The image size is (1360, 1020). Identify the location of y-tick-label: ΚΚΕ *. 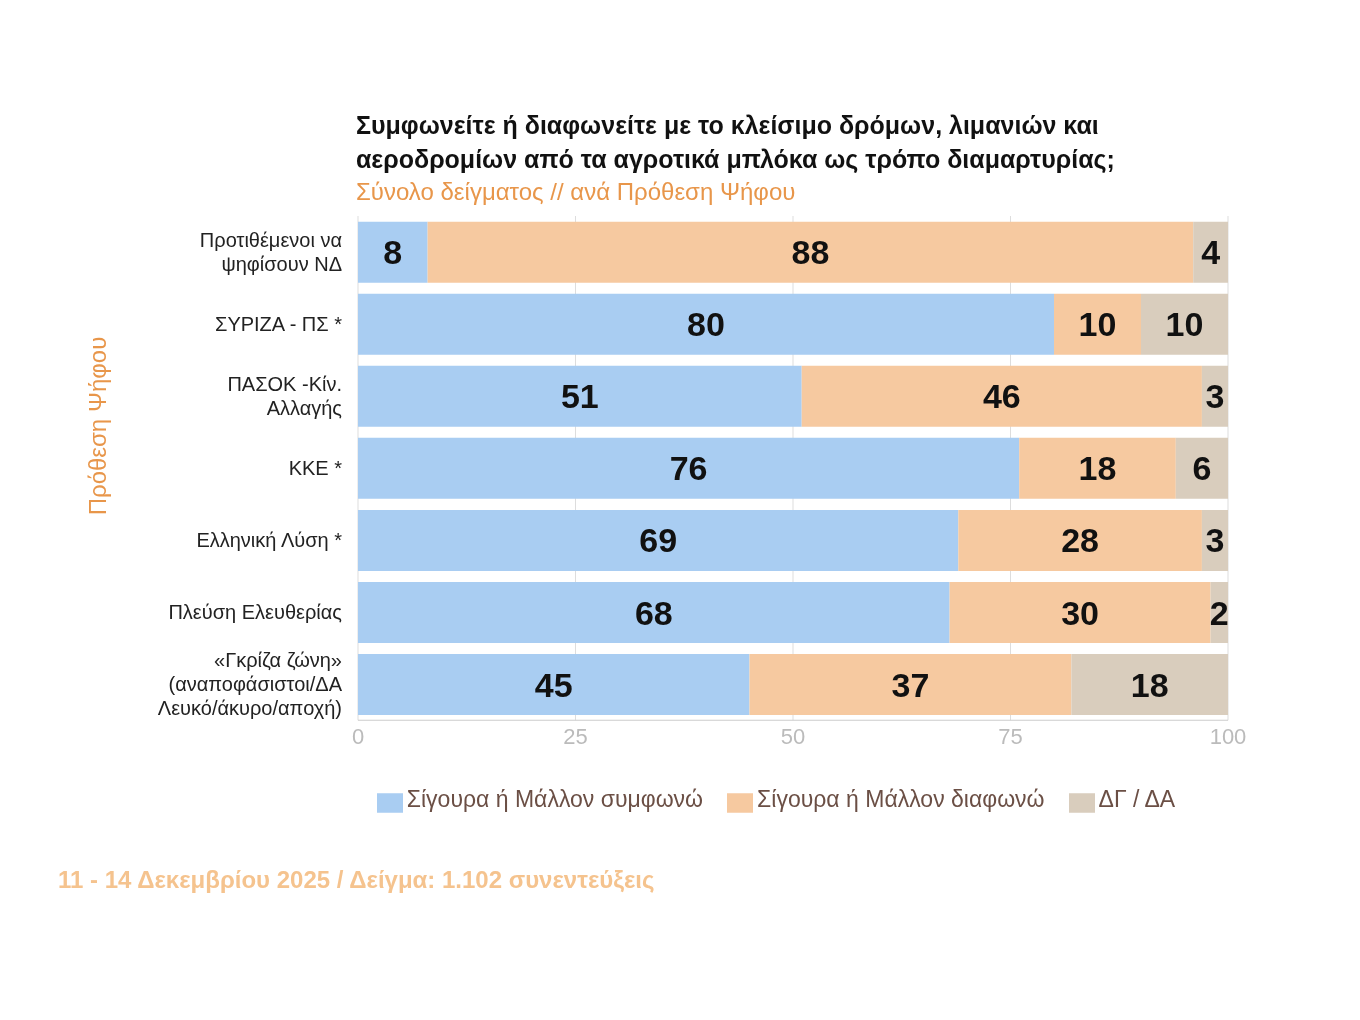
(315, 468).